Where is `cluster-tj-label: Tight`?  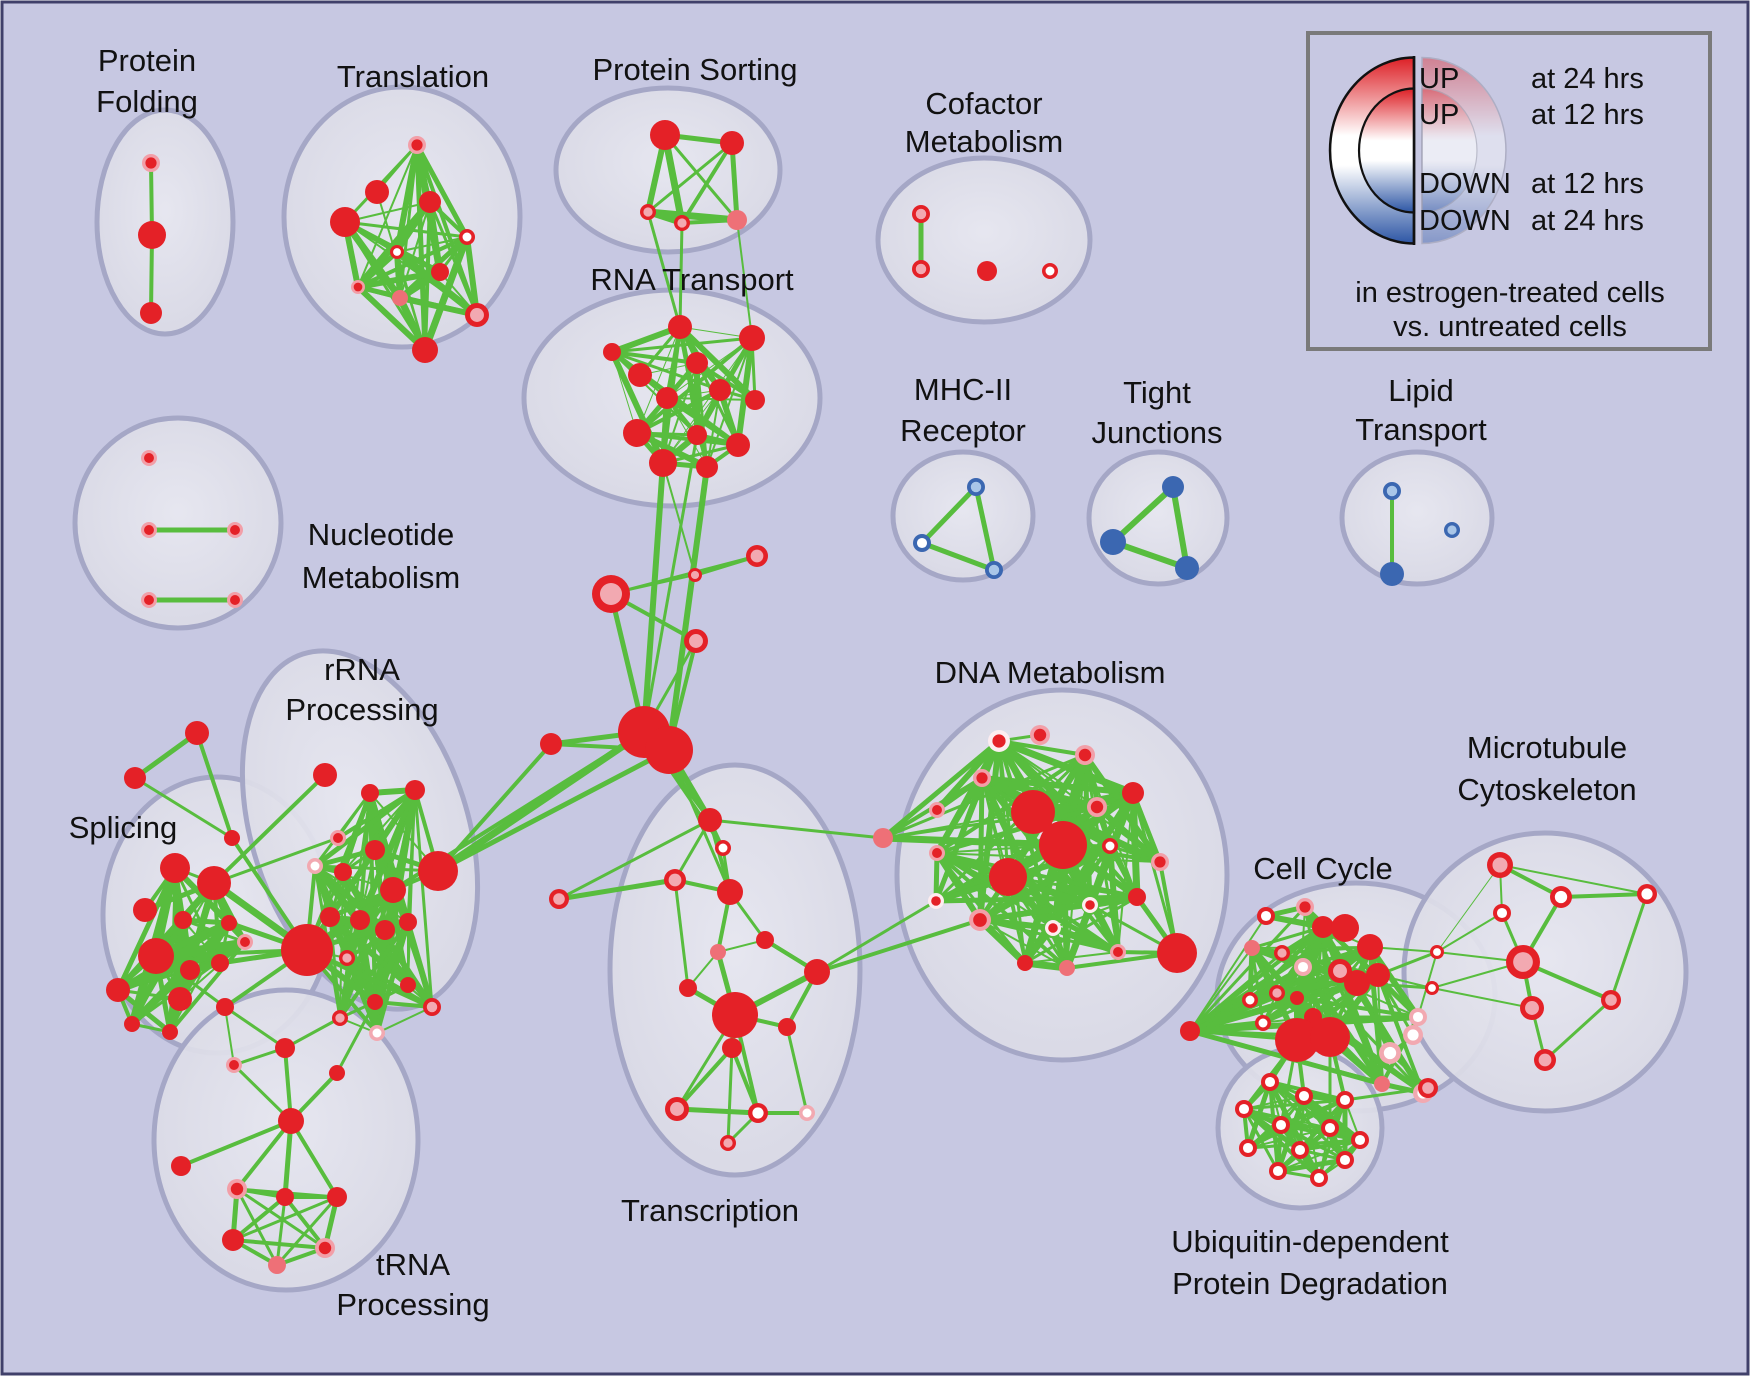
cluster-tj-label: Tight is located at coordinates (1157, 392).